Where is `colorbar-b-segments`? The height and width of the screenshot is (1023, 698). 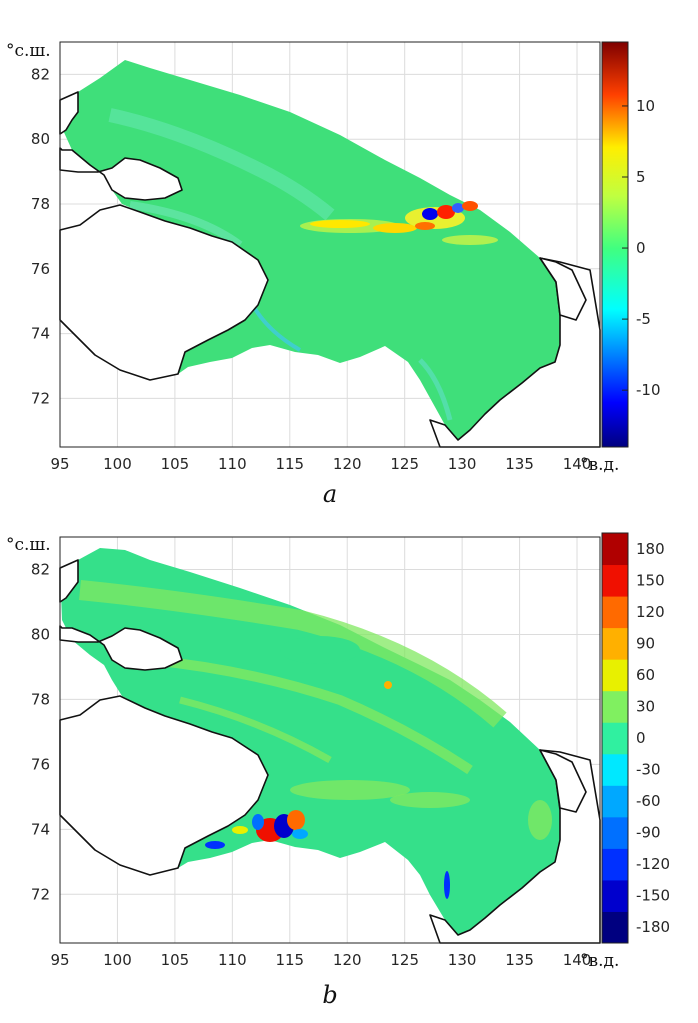
colorbar-b-segments is located at coordinates (615, 738).